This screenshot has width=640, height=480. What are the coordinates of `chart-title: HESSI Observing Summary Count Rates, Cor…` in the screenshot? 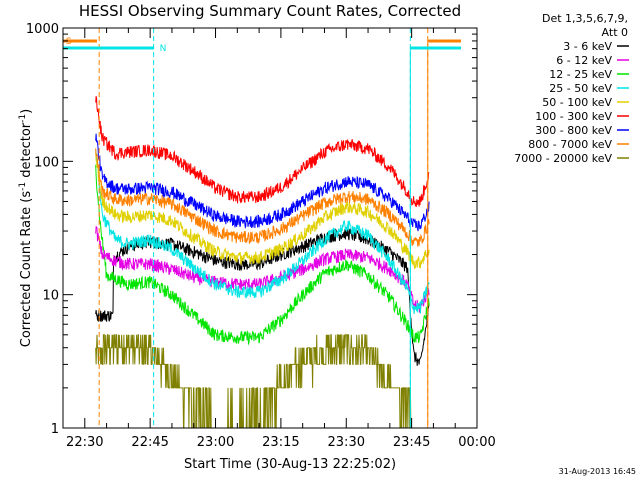 It's located at (270, 11).